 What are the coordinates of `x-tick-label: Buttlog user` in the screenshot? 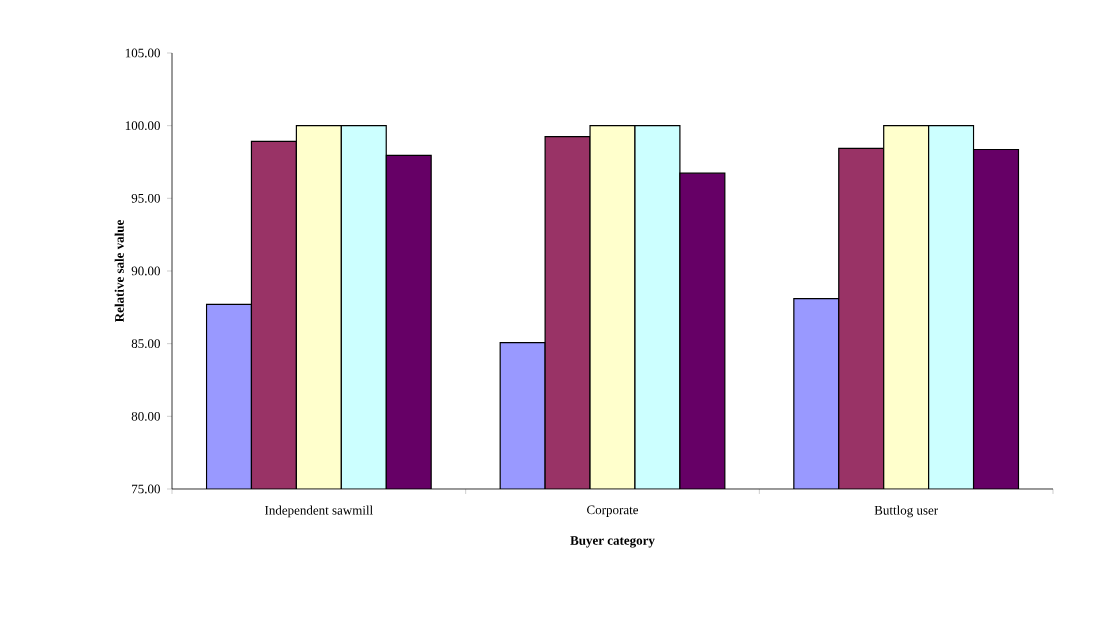 It's located at (906, 511).